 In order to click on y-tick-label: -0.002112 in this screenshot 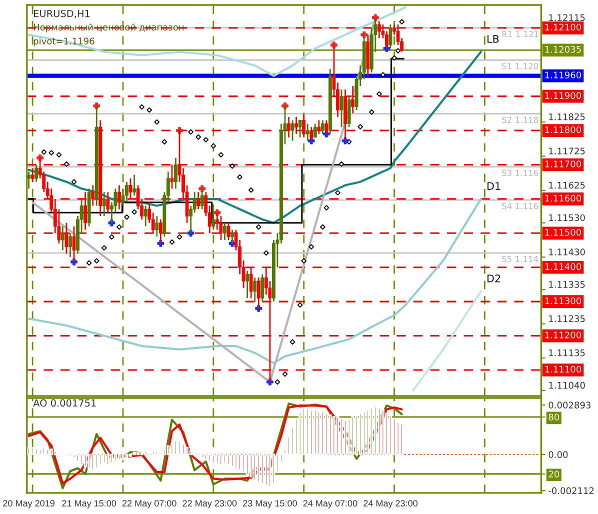, I will do `click(571, 490)`.